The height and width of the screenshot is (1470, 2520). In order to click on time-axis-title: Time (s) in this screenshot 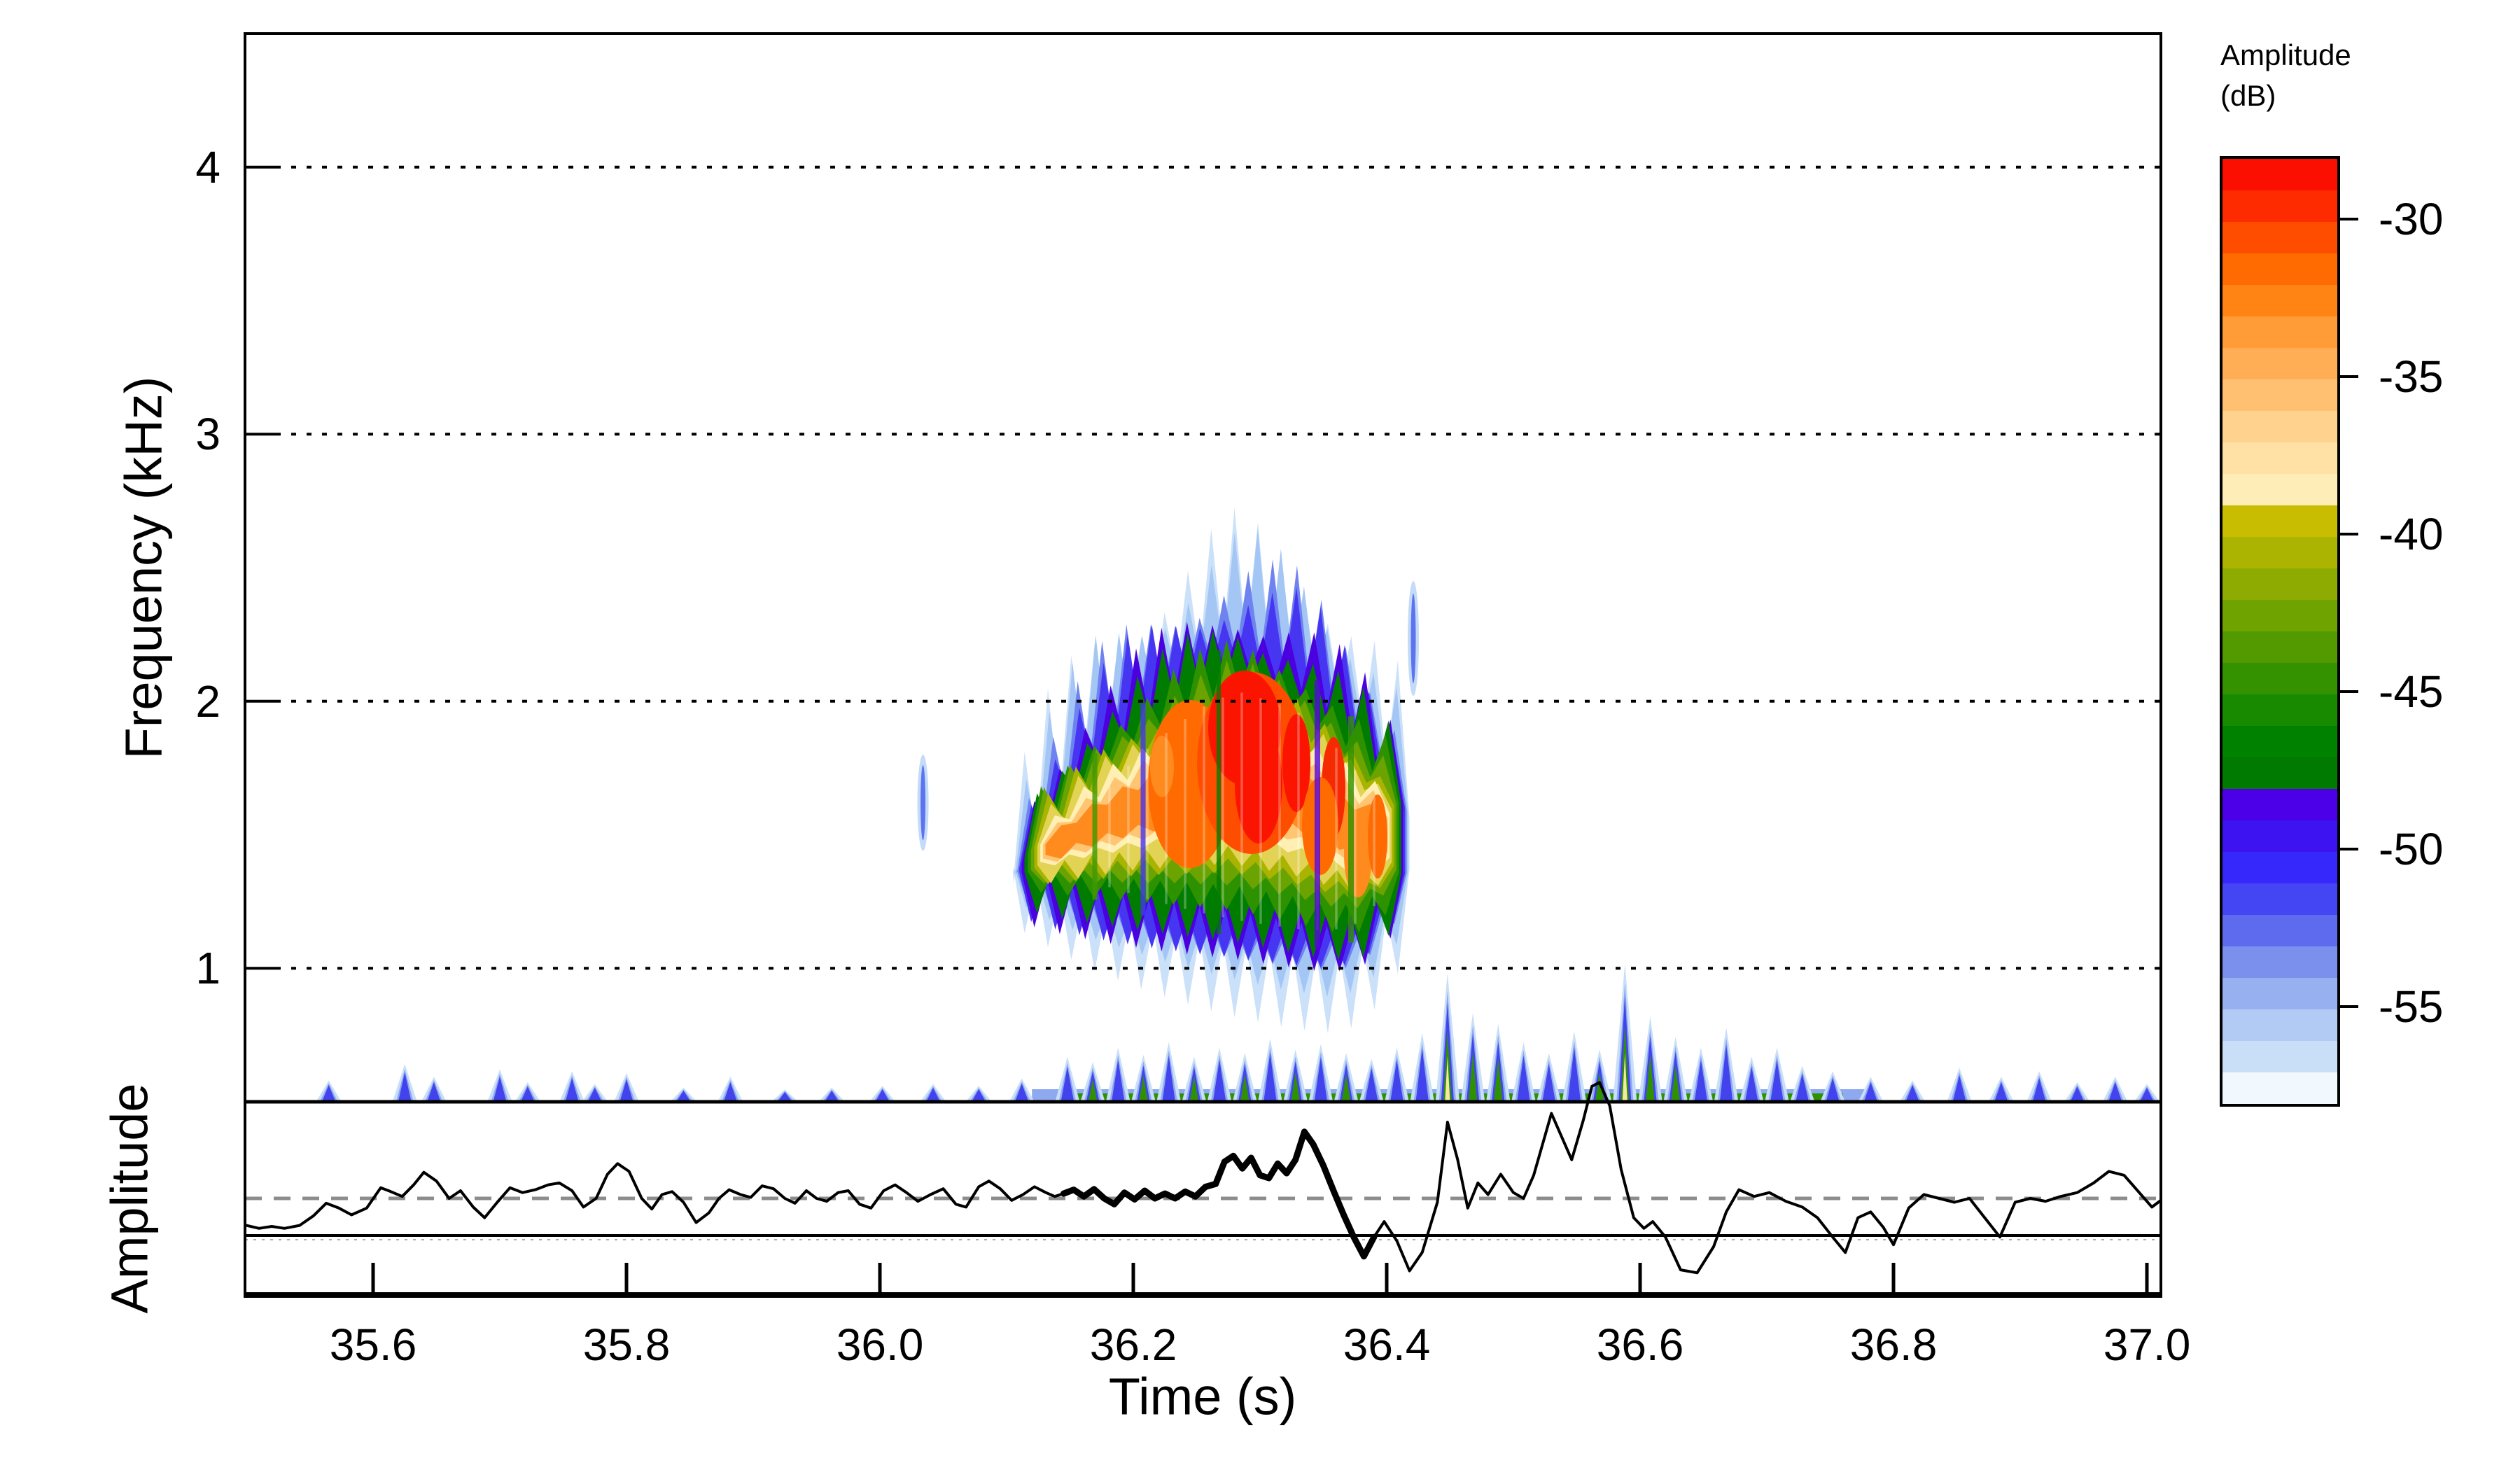, I will do `click(1202, 1396)`.